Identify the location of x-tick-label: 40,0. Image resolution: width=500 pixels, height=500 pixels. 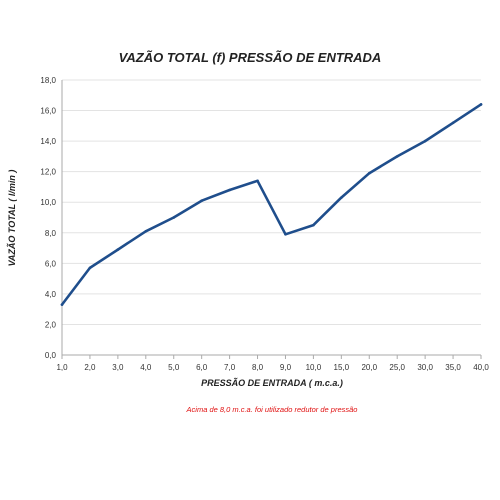
(481, 367).